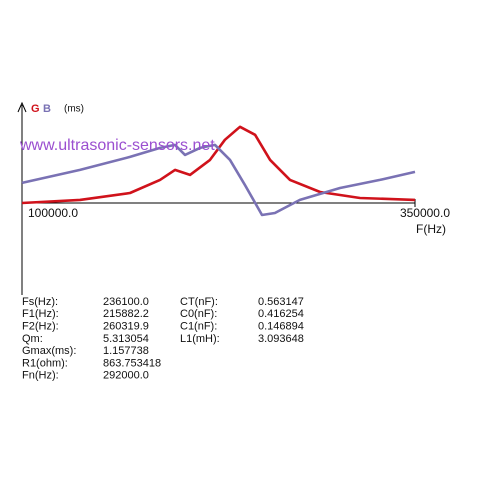 This screenshot has width=479, height=479. What do you see at coordinates (198, 327) in the screenshot?
I see `param-label: C1(nF):` at bounding box center [198, 327].